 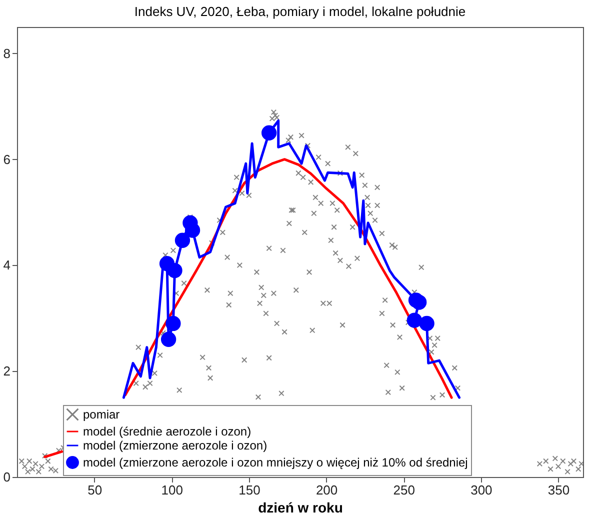 I want to click on y-tick-label: 2, so click(x=6, y=371).